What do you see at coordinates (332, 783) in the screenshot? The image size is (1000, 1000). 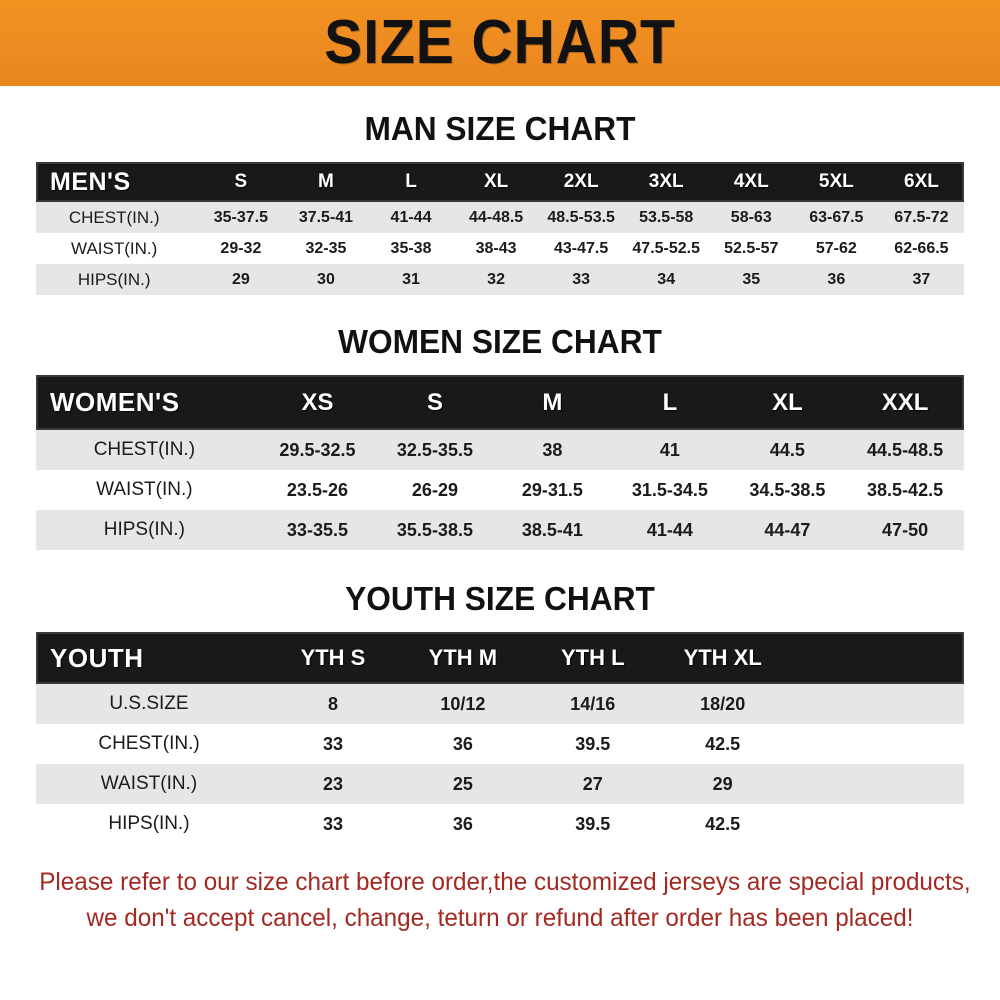 I see `youth-cell: 23` at bounding box center [332, 783].